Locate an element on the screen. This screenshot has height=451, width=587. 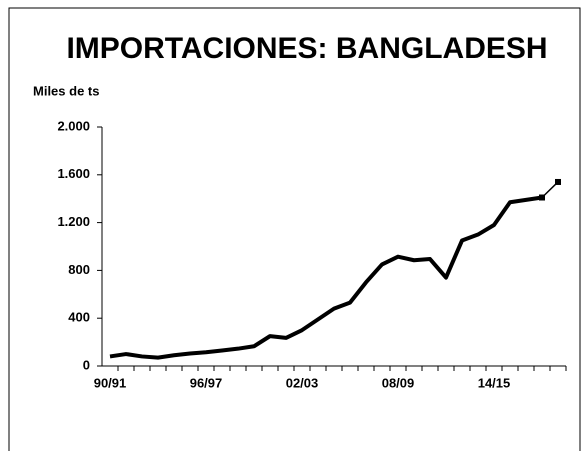
chart-title: IMPORTACIONES: BANGLADESH is located at coordinates (306, 48).